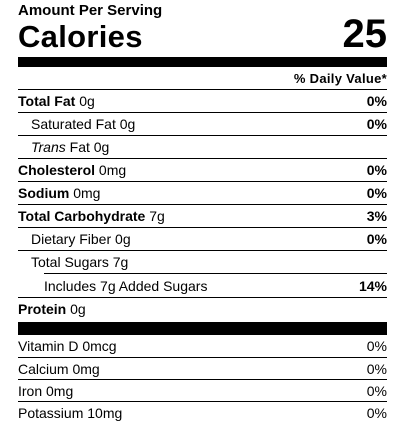 Image resolution: width=400 pixels, height=423 pixels. I want to click on nutrient-name: Total Sugars, so click(70, 262).